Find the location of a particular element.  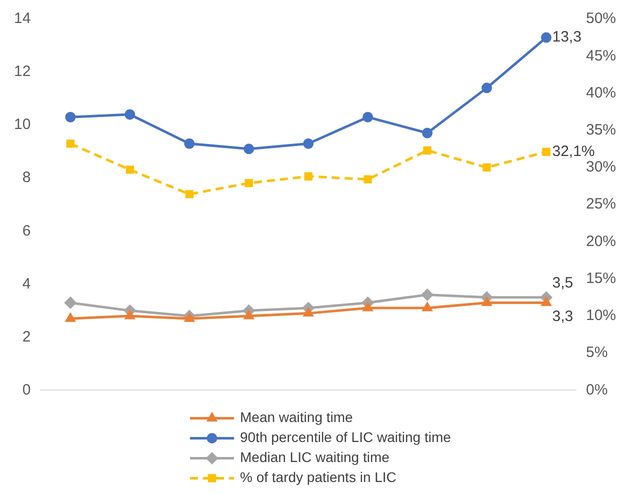

y2-tick-label: 15% is located at coordinates (601, 278).